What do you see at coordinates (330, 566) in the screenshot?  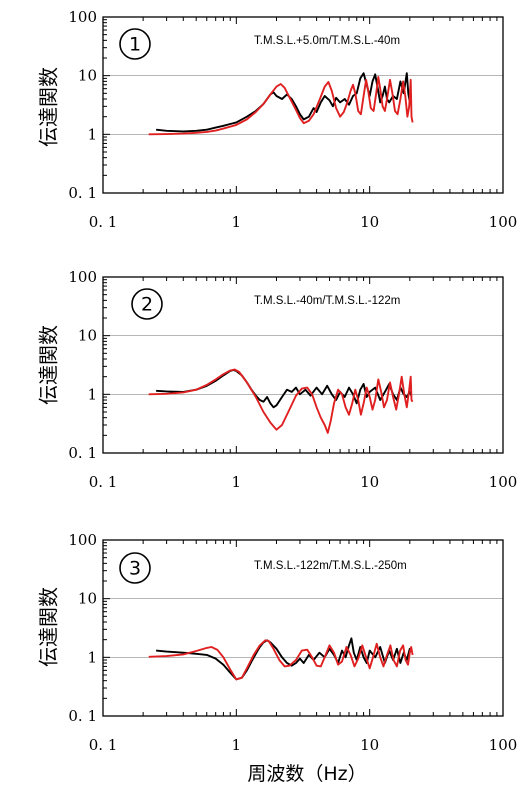 I see `panel-annotation: T.M.S.L.-122m/T.M.S.L.-250m` at bounding box center [330, 566].